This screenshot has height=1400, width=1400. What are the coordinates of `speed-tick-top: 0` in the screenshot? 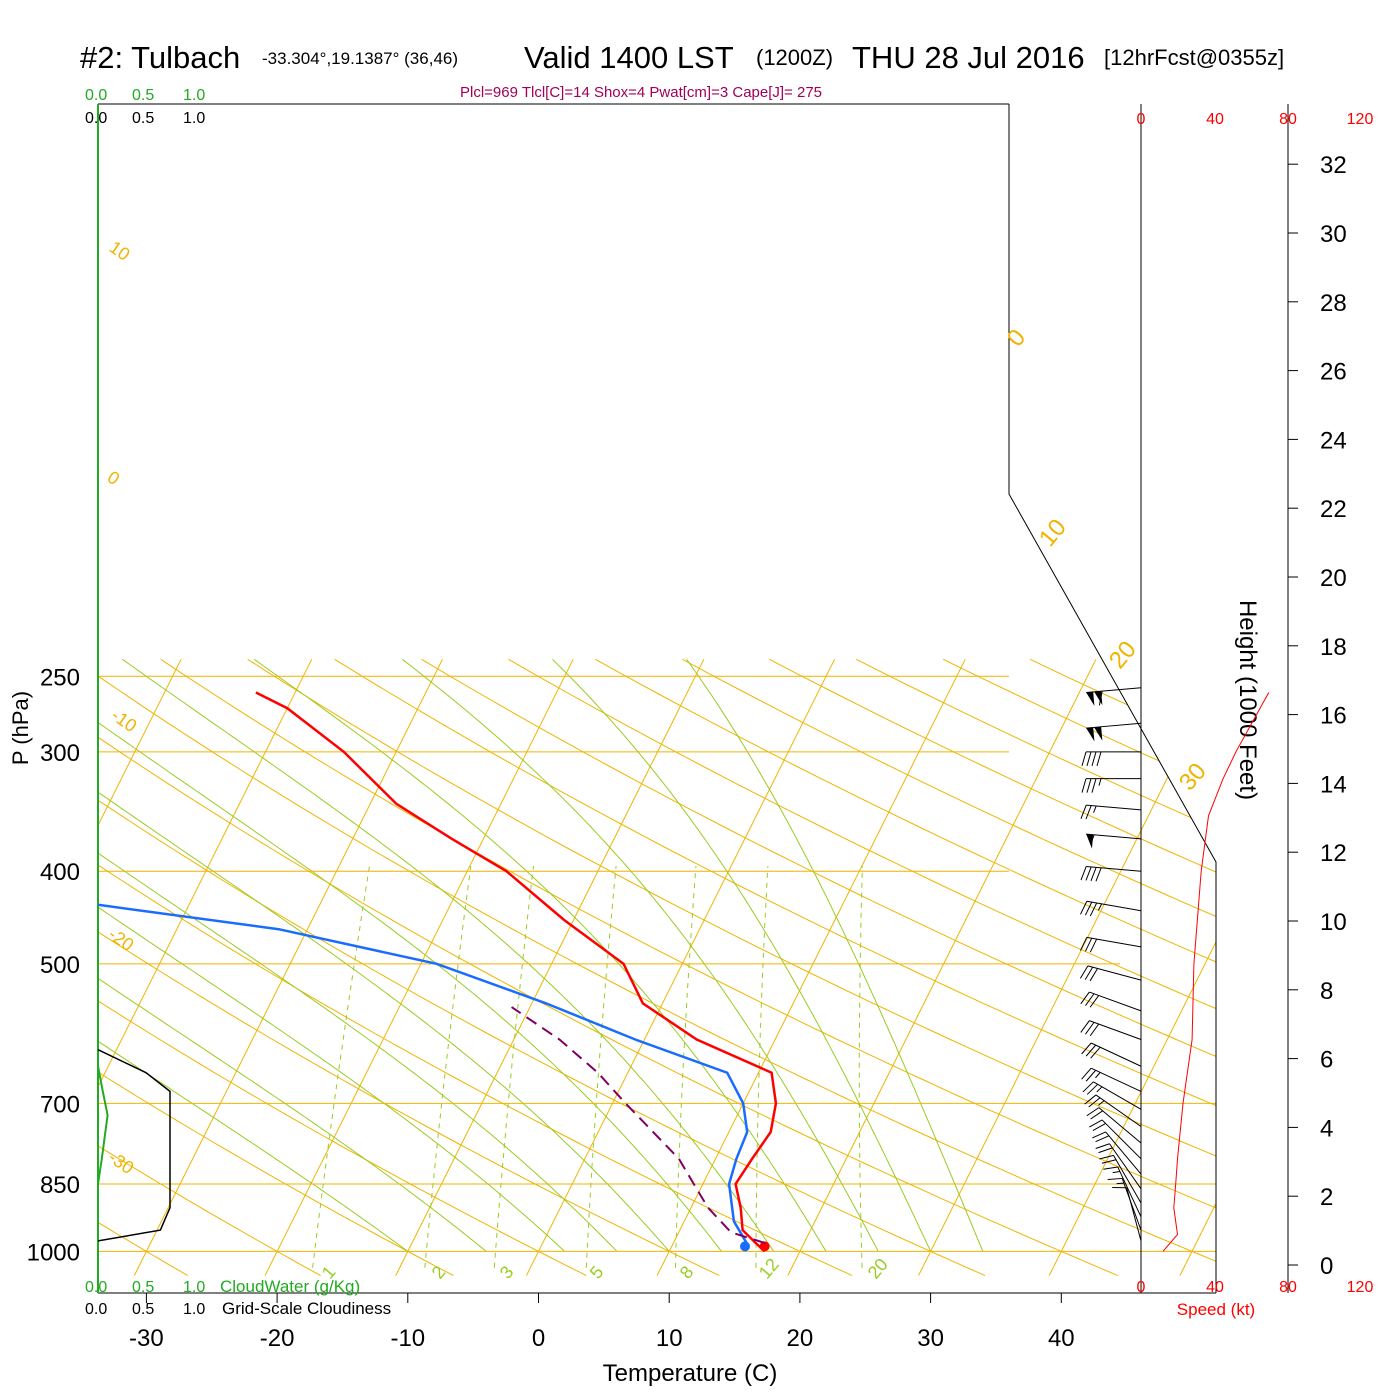 It's located at (1141, 119).